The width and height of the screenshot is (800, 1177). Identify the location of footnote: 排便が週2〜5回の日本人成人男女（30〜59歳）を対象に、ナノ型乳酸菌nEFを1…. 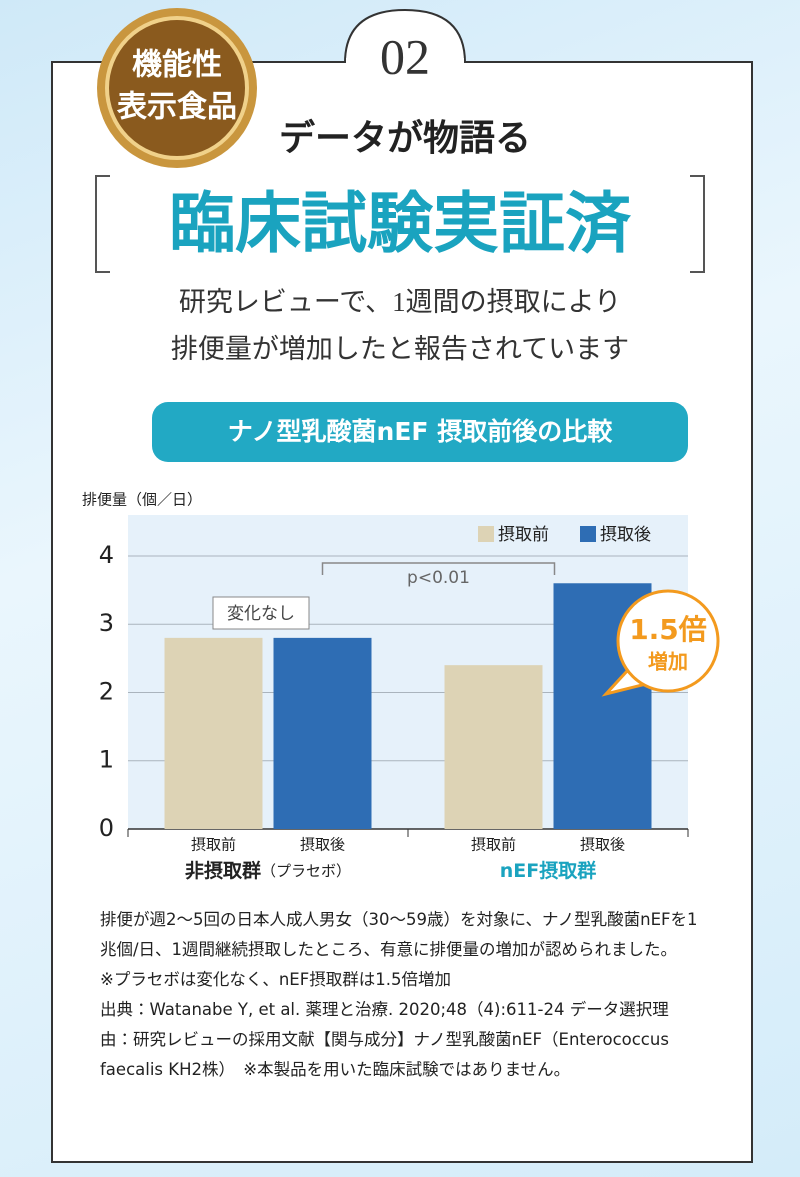
(400, 995).